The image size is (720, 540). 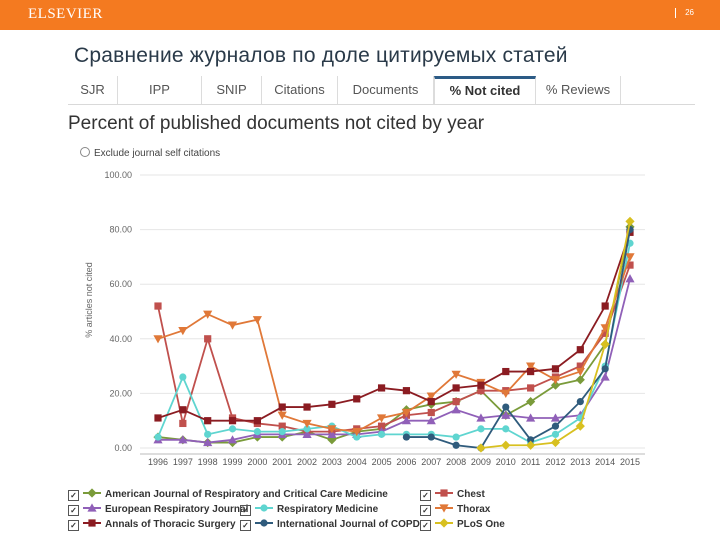 I want to click on tab-sjr: SJR, so click(x=93, y=90).